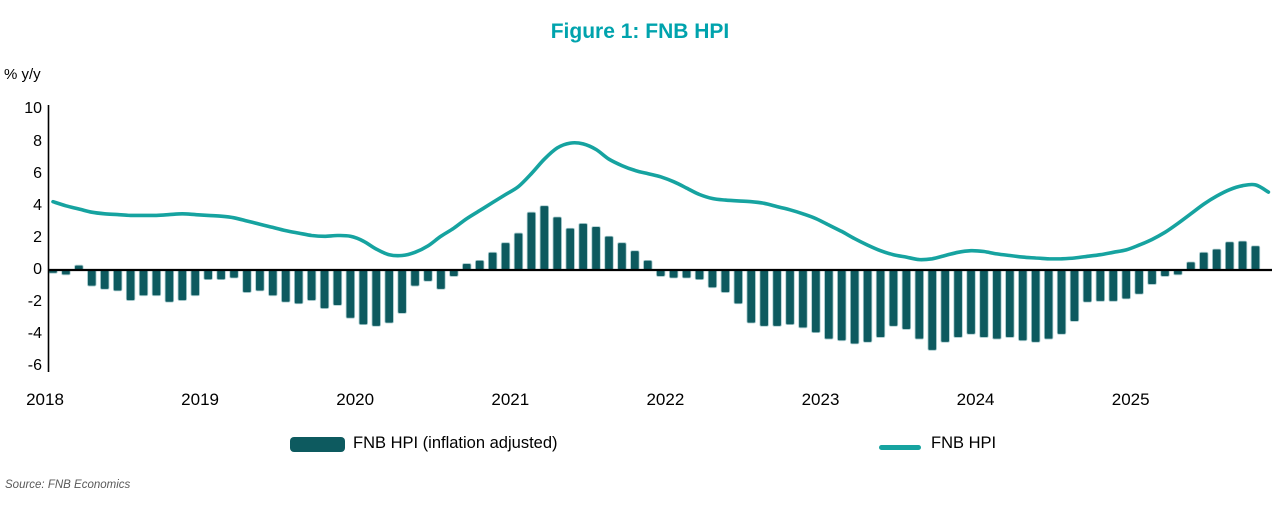  I want to click on legend-line-swatch, so click(900, 447).